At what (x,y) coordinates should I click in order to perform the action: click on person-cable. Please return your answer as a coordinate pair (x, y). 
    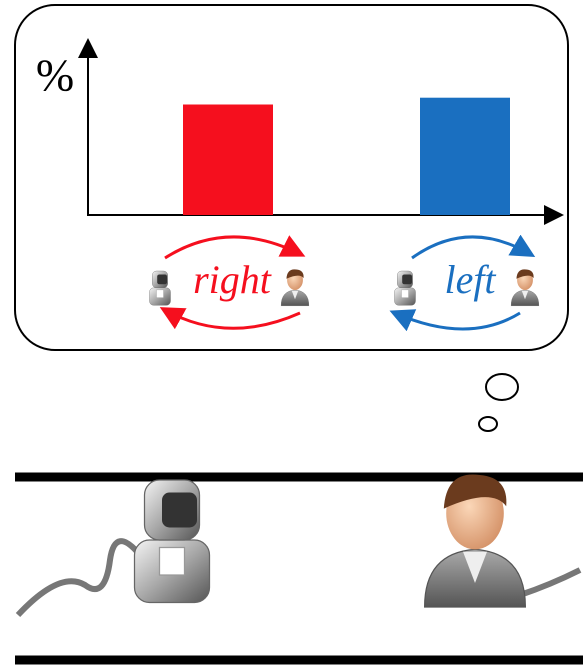
    Looking at the image, I should click on (550, 582).